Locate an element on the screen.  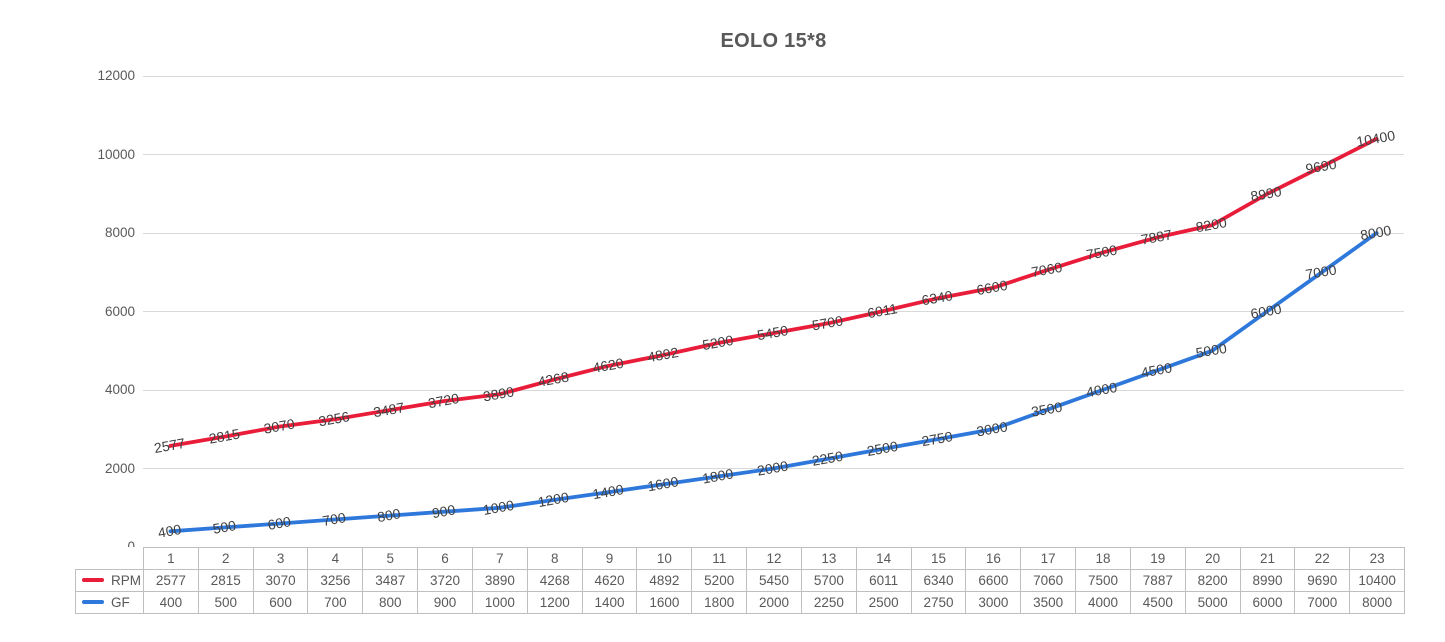
table-header-cell: 9 is located at coordinates (609, 558).